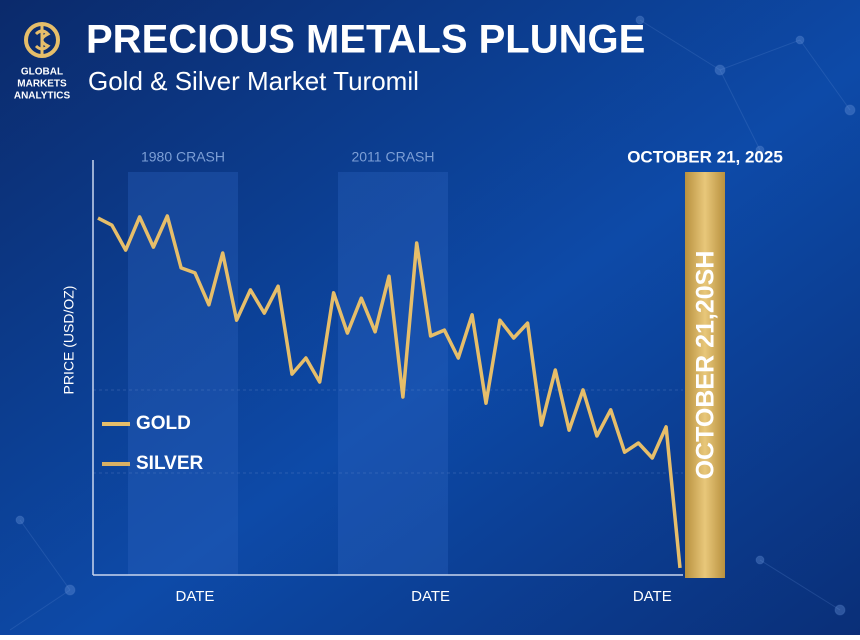 Image resolution: width=860 pixels, height=640 pixels. I want to click on legend-label: GOLD, so click(163, 423).